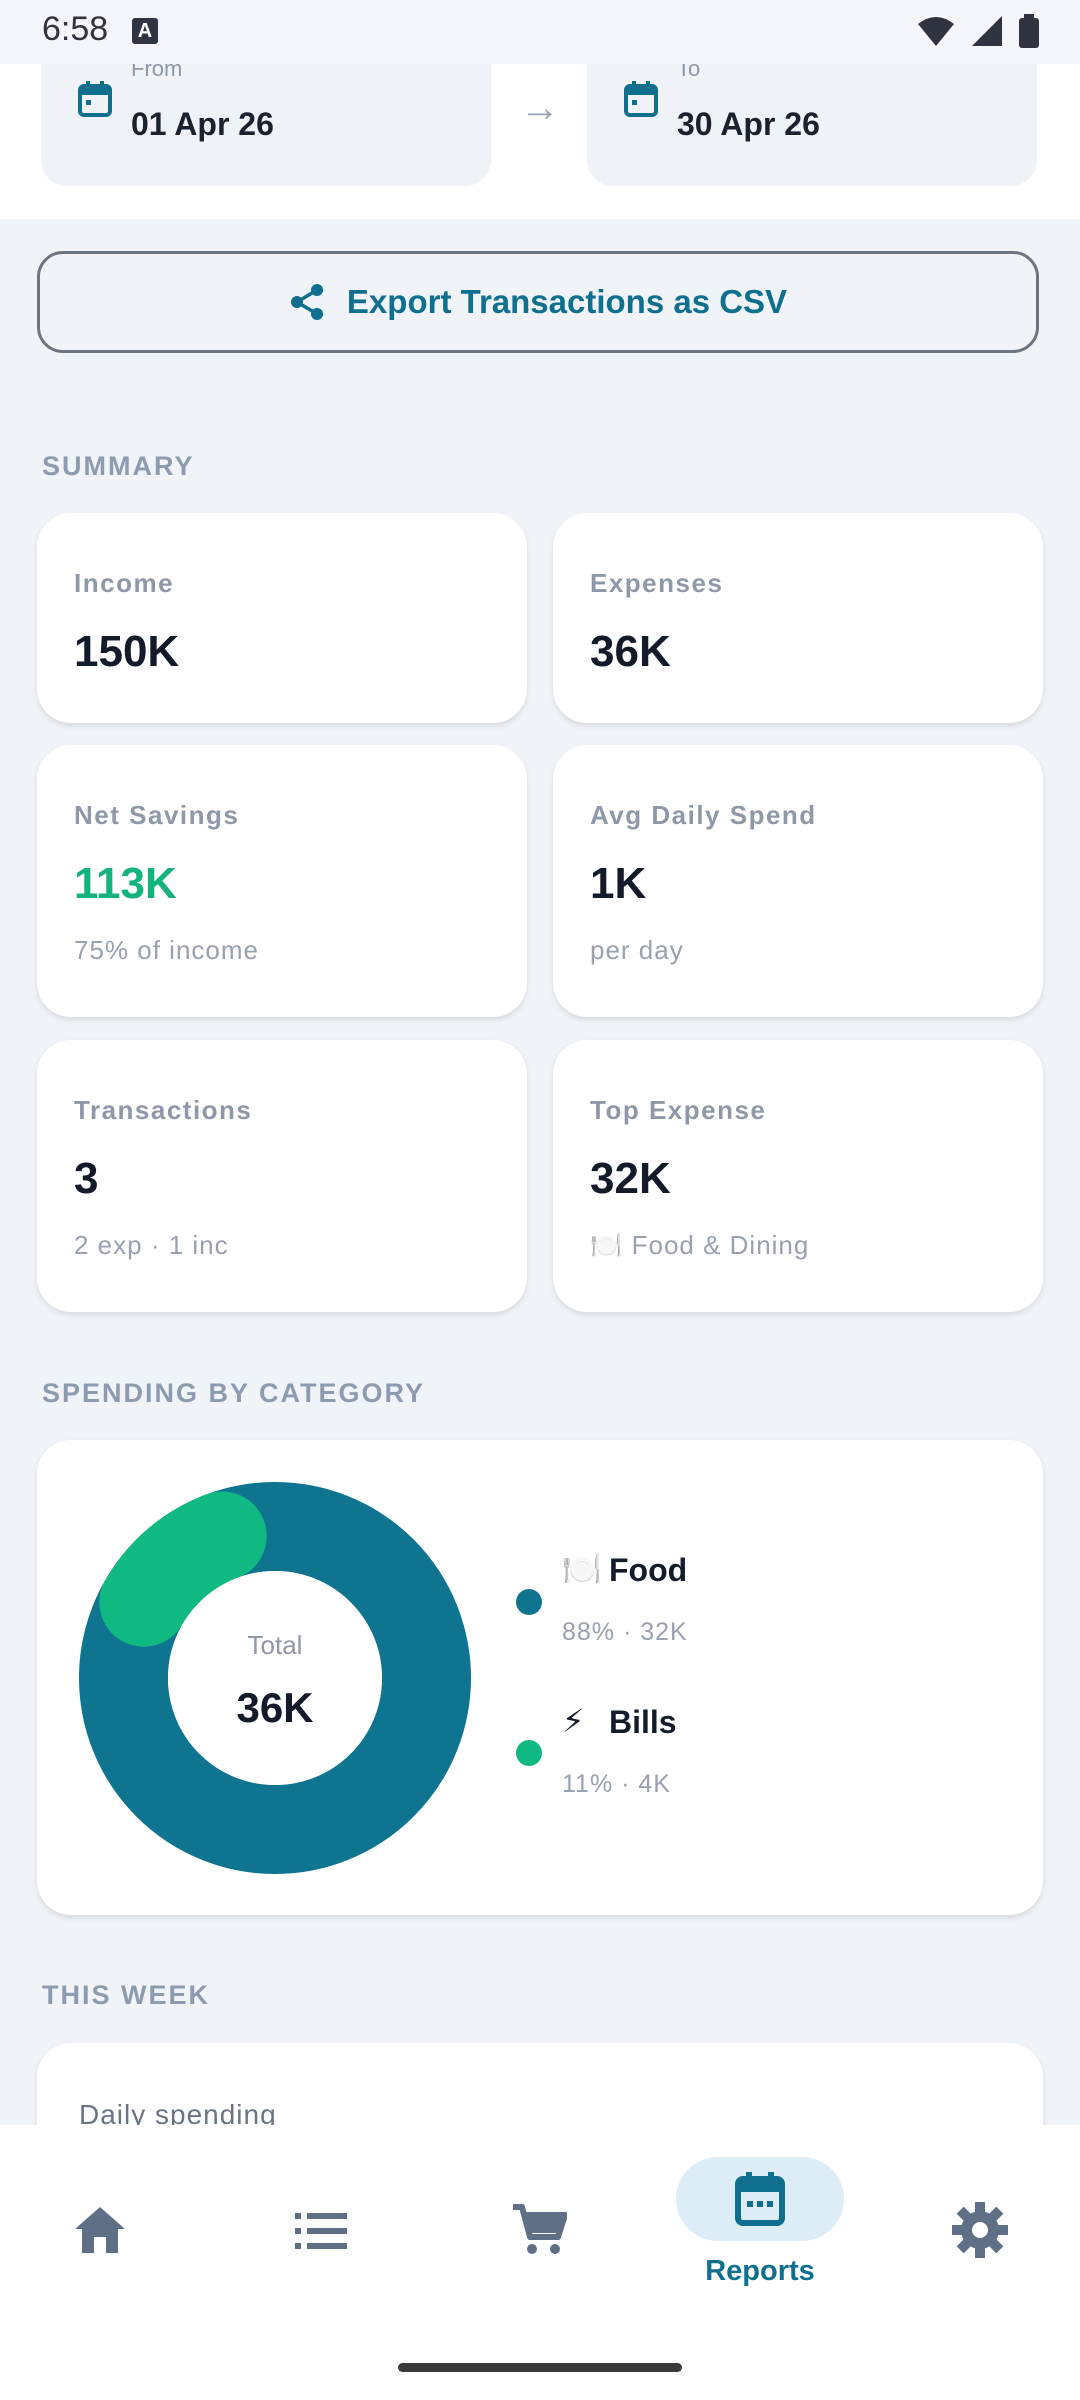 The image size is (1080, 2400). I want to click on nav-transactions, so click(320, 2225).